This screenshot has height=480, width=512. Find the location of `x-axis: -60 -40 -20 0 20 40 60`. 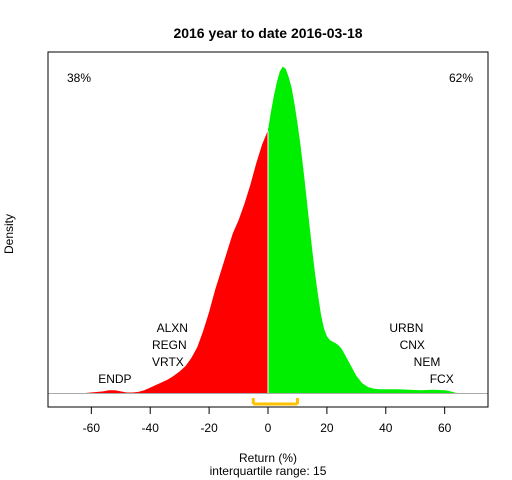

x-axis: -60 -40 -20 0 20 40 60 is located at coordinates (267, 420).